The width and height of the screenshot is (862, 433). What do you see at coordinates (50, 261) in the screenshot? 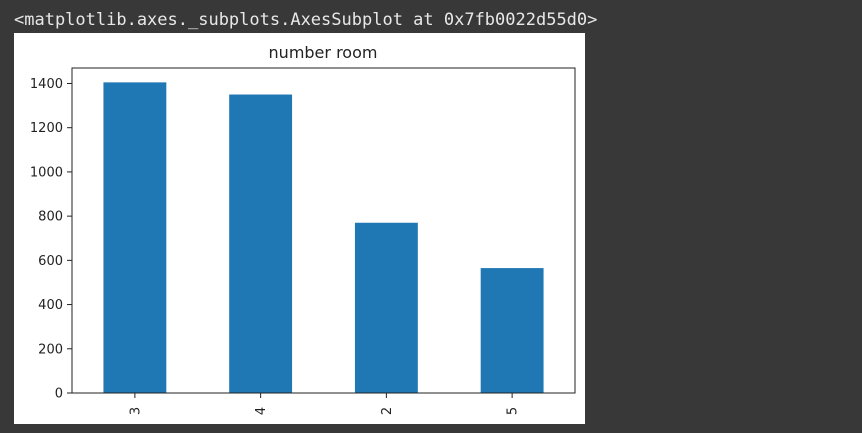
I see `y-tick-label: 600` at bounding box center [50, 261].